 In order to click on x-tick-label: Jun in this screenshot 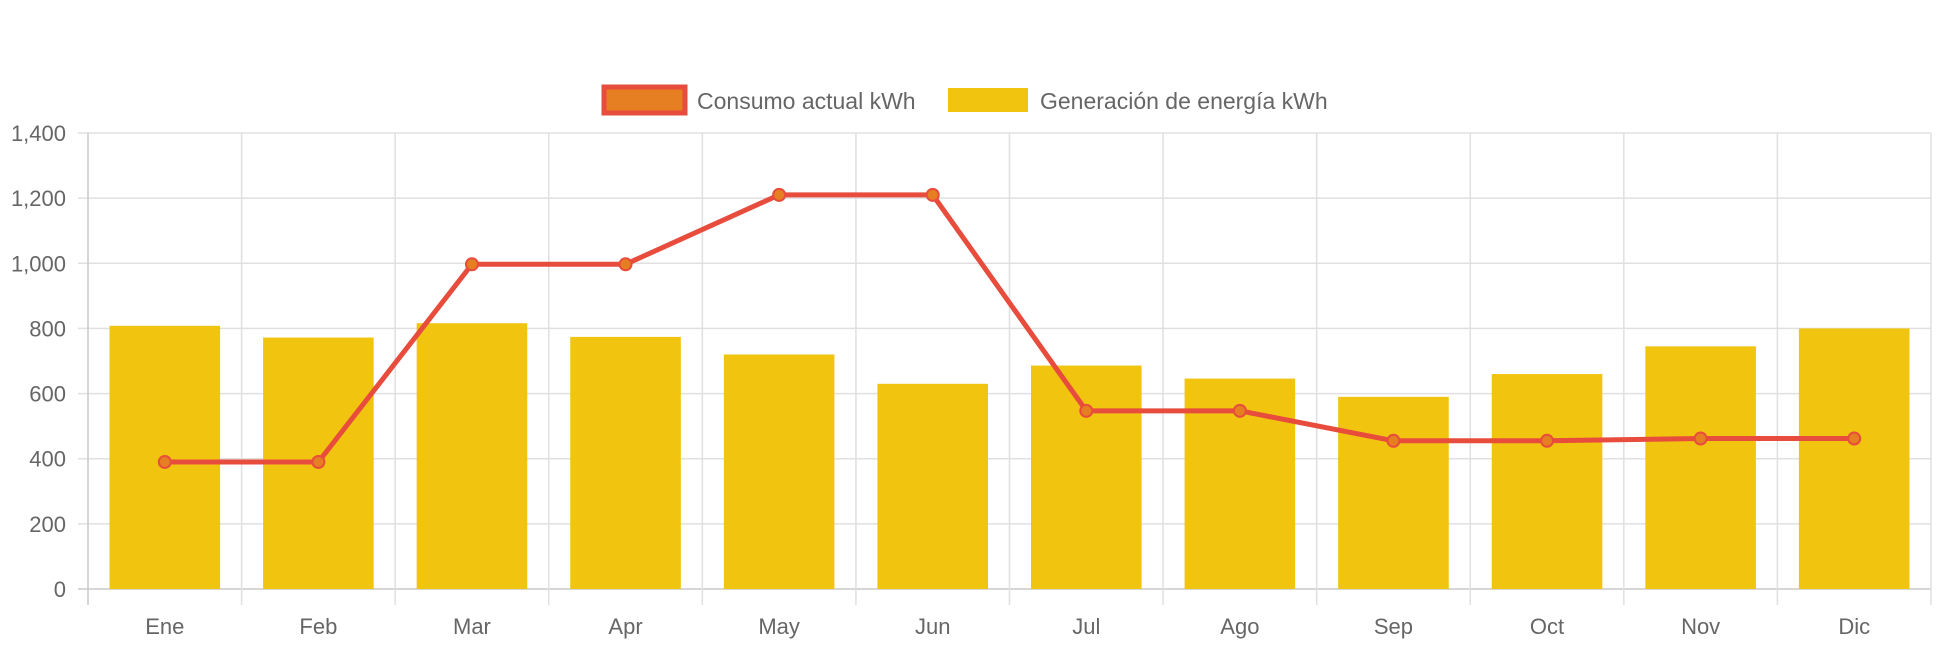, I will do `click(932, 626)`.